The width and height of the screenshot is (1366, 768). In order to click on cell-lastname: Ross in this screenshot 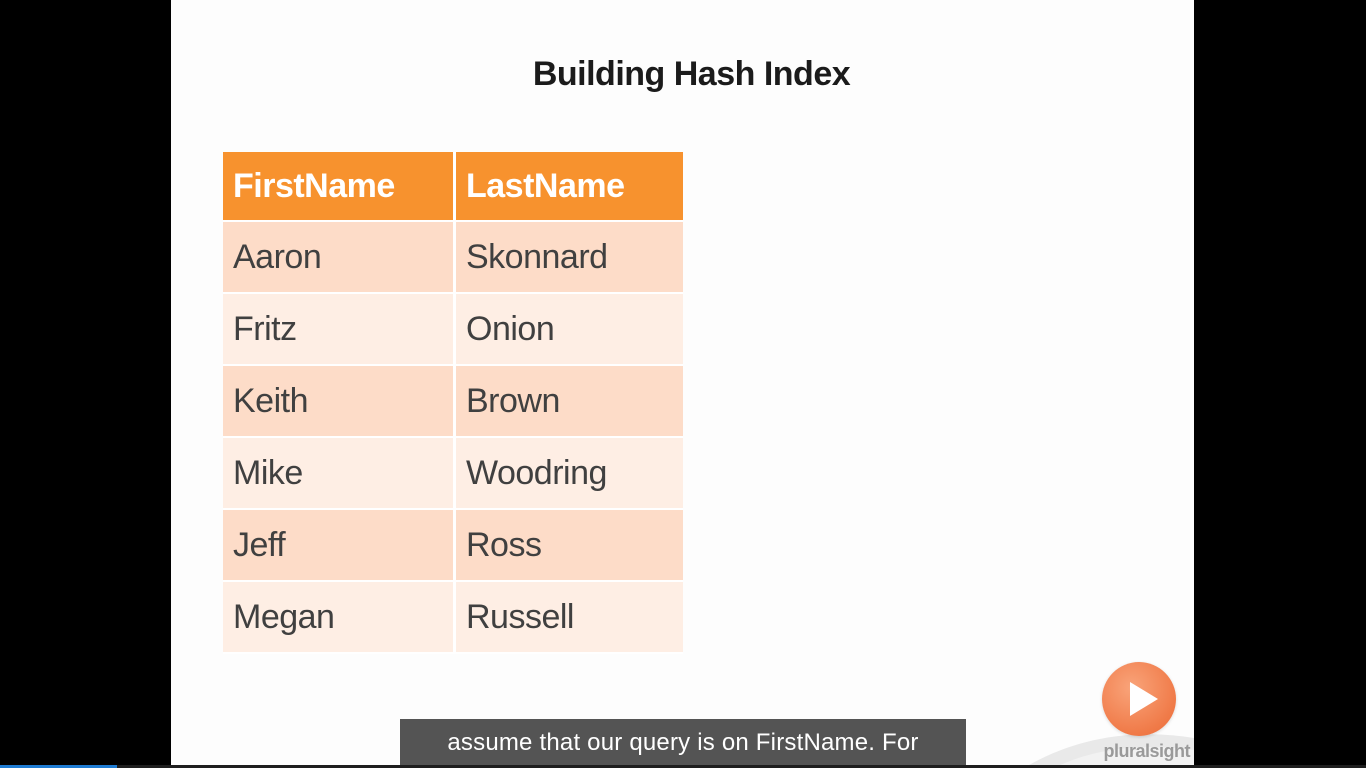, I will do `click(568, 546)`.